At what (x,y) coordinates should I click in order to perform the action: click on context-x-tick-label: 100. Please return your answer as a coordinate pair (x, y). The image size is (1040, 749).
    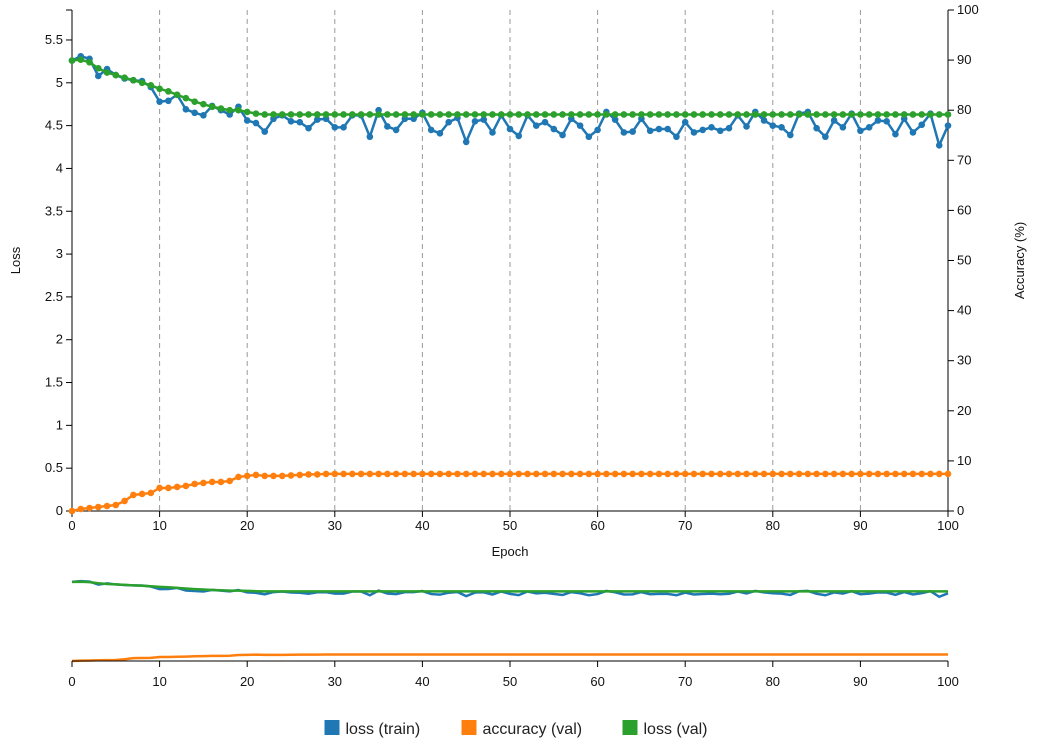
    Looking at the image, I should click on (948, 681).